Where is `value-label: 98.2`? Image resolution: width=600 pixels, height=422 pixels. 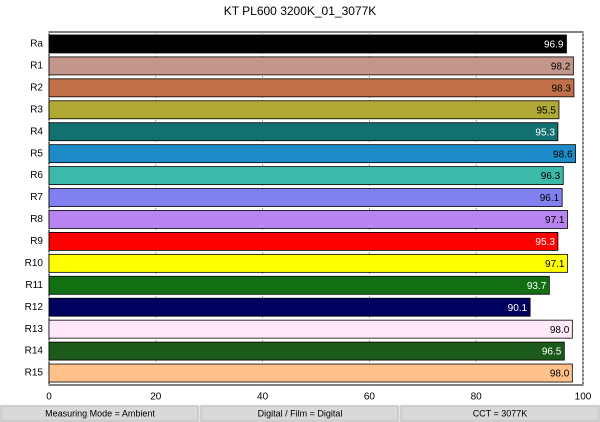
value-label: 98.2 is located at coordinates (561, 67).